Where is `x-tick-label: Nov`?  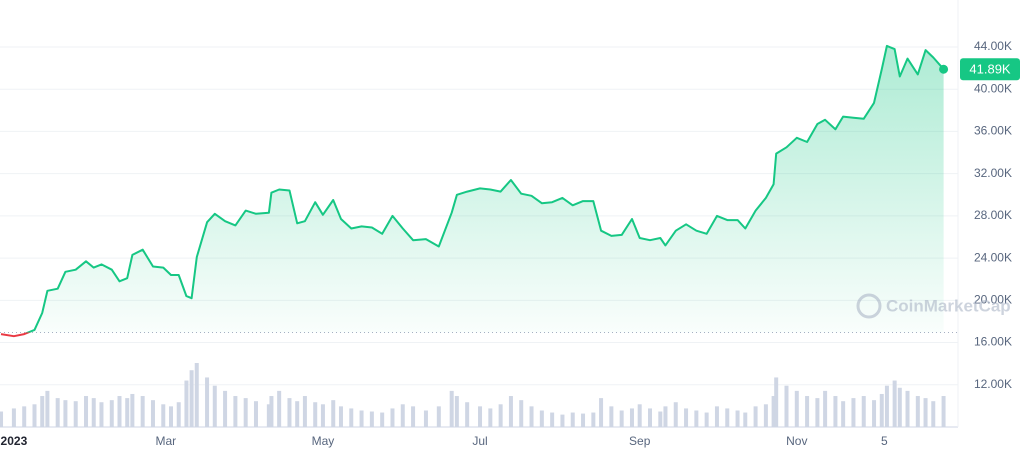
x-tick-label: Nov is located at coordinates (796, 441).